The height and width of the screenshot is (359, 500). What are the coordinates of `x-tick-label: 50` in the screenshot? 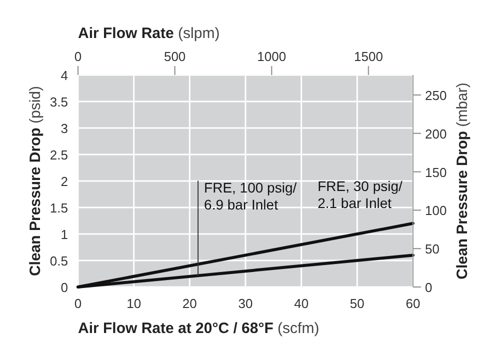 It's located at (357, 303).